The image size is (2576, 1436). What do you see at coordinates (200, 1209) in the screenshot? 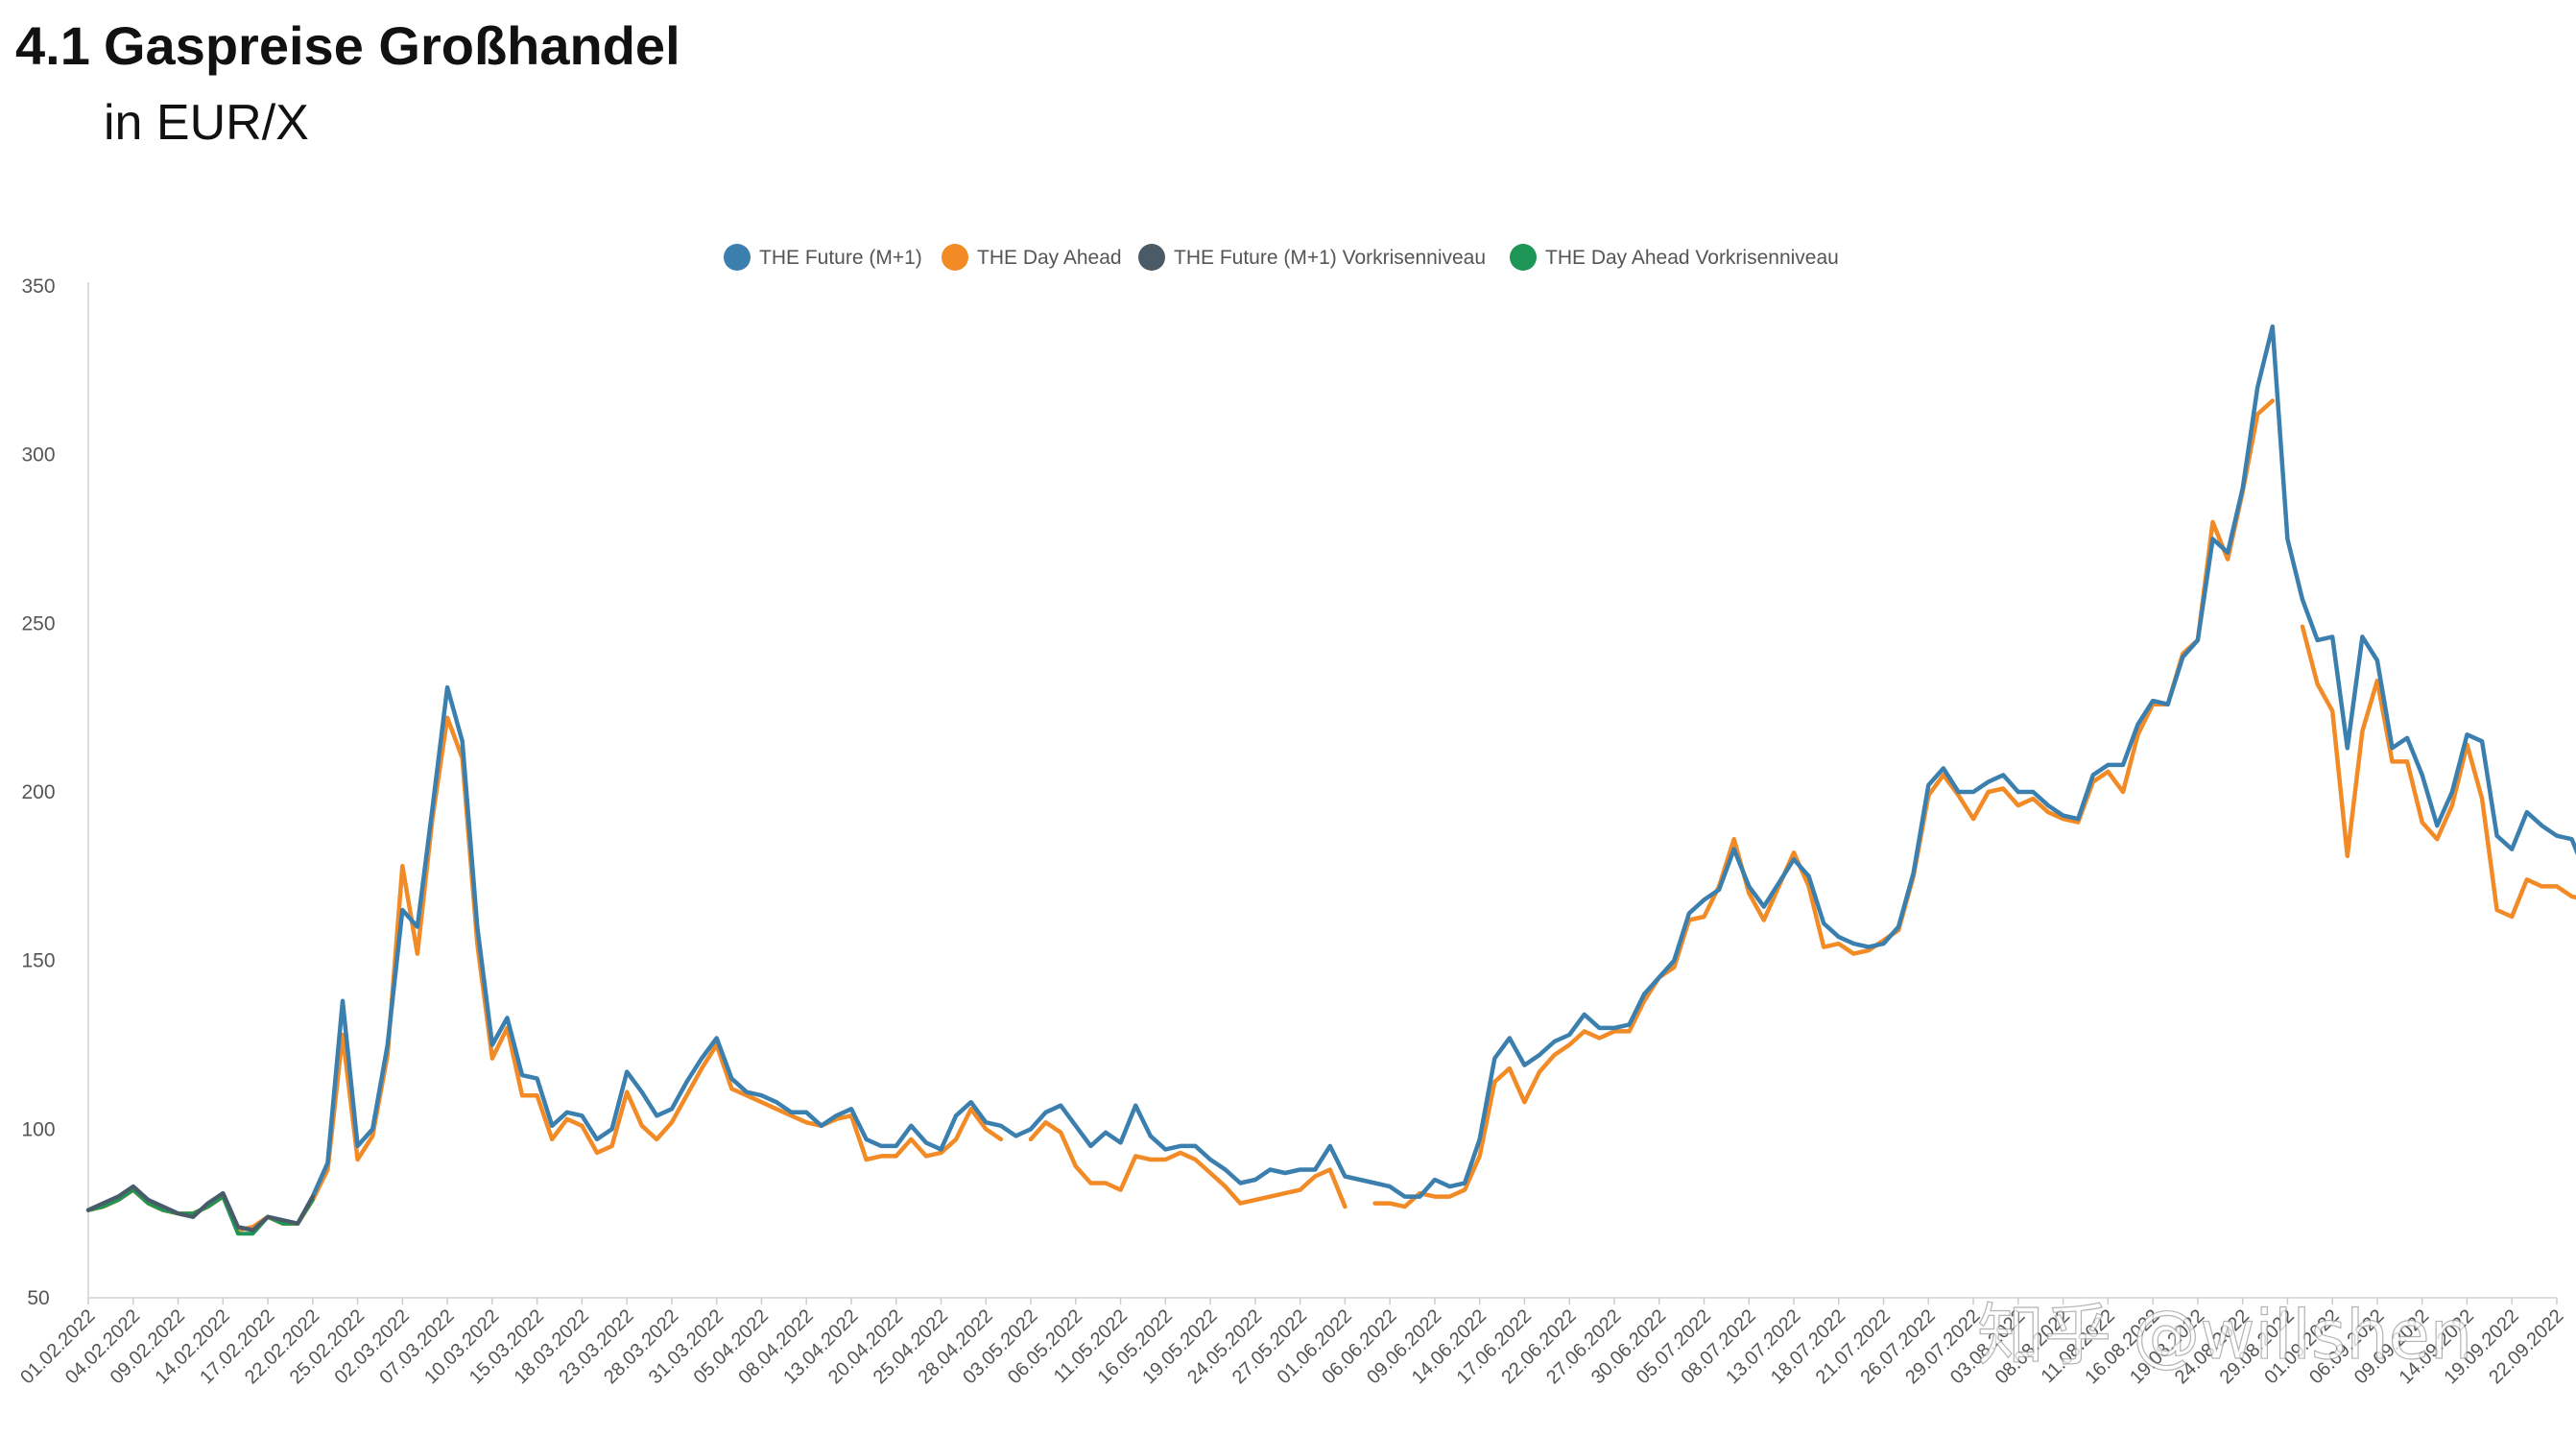
I see `series-line-the-future-m-1-vorkrisenniveau` at bounding box center [200, 1209].